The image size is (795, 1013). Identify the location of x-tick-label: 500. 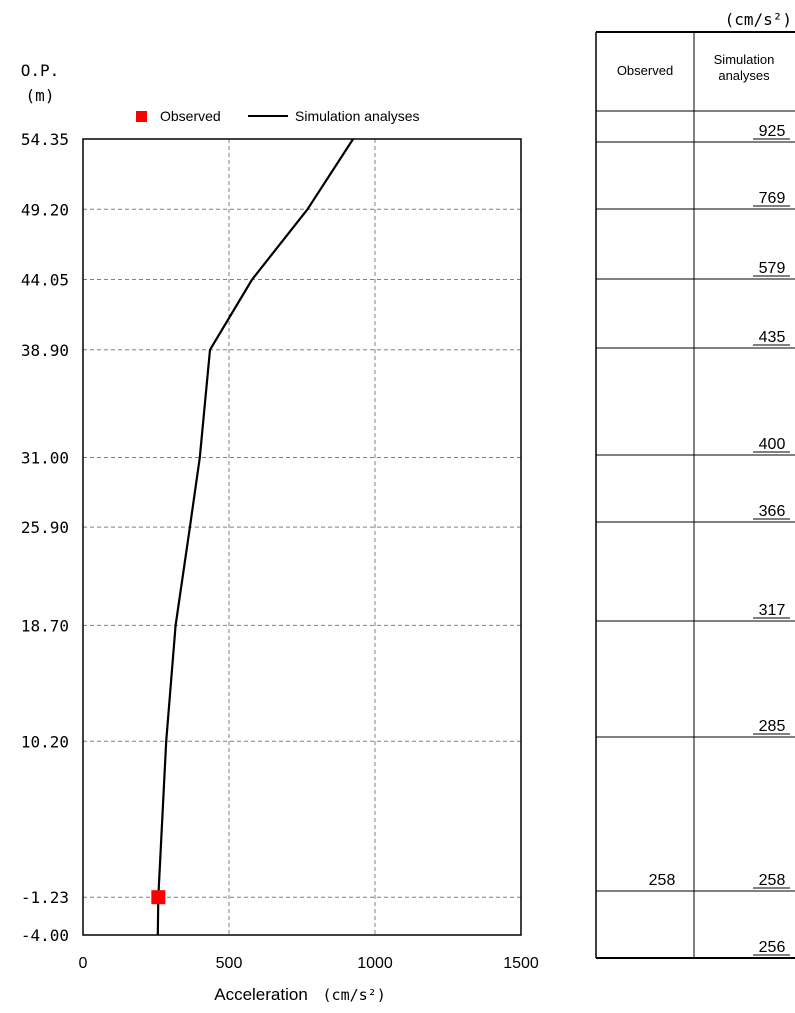
(229, 963).